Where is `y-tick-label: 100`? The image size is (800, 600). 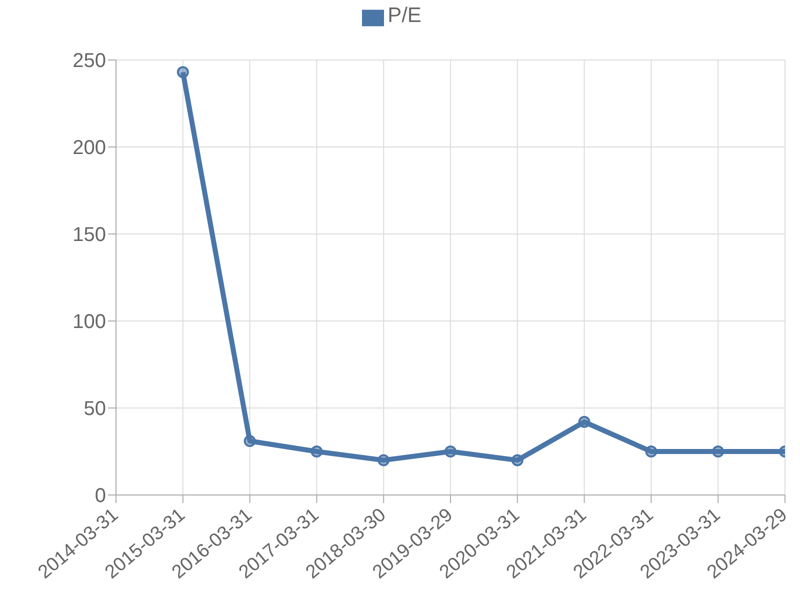 y-tick-label: 100 is located at coordinates (89, 322).